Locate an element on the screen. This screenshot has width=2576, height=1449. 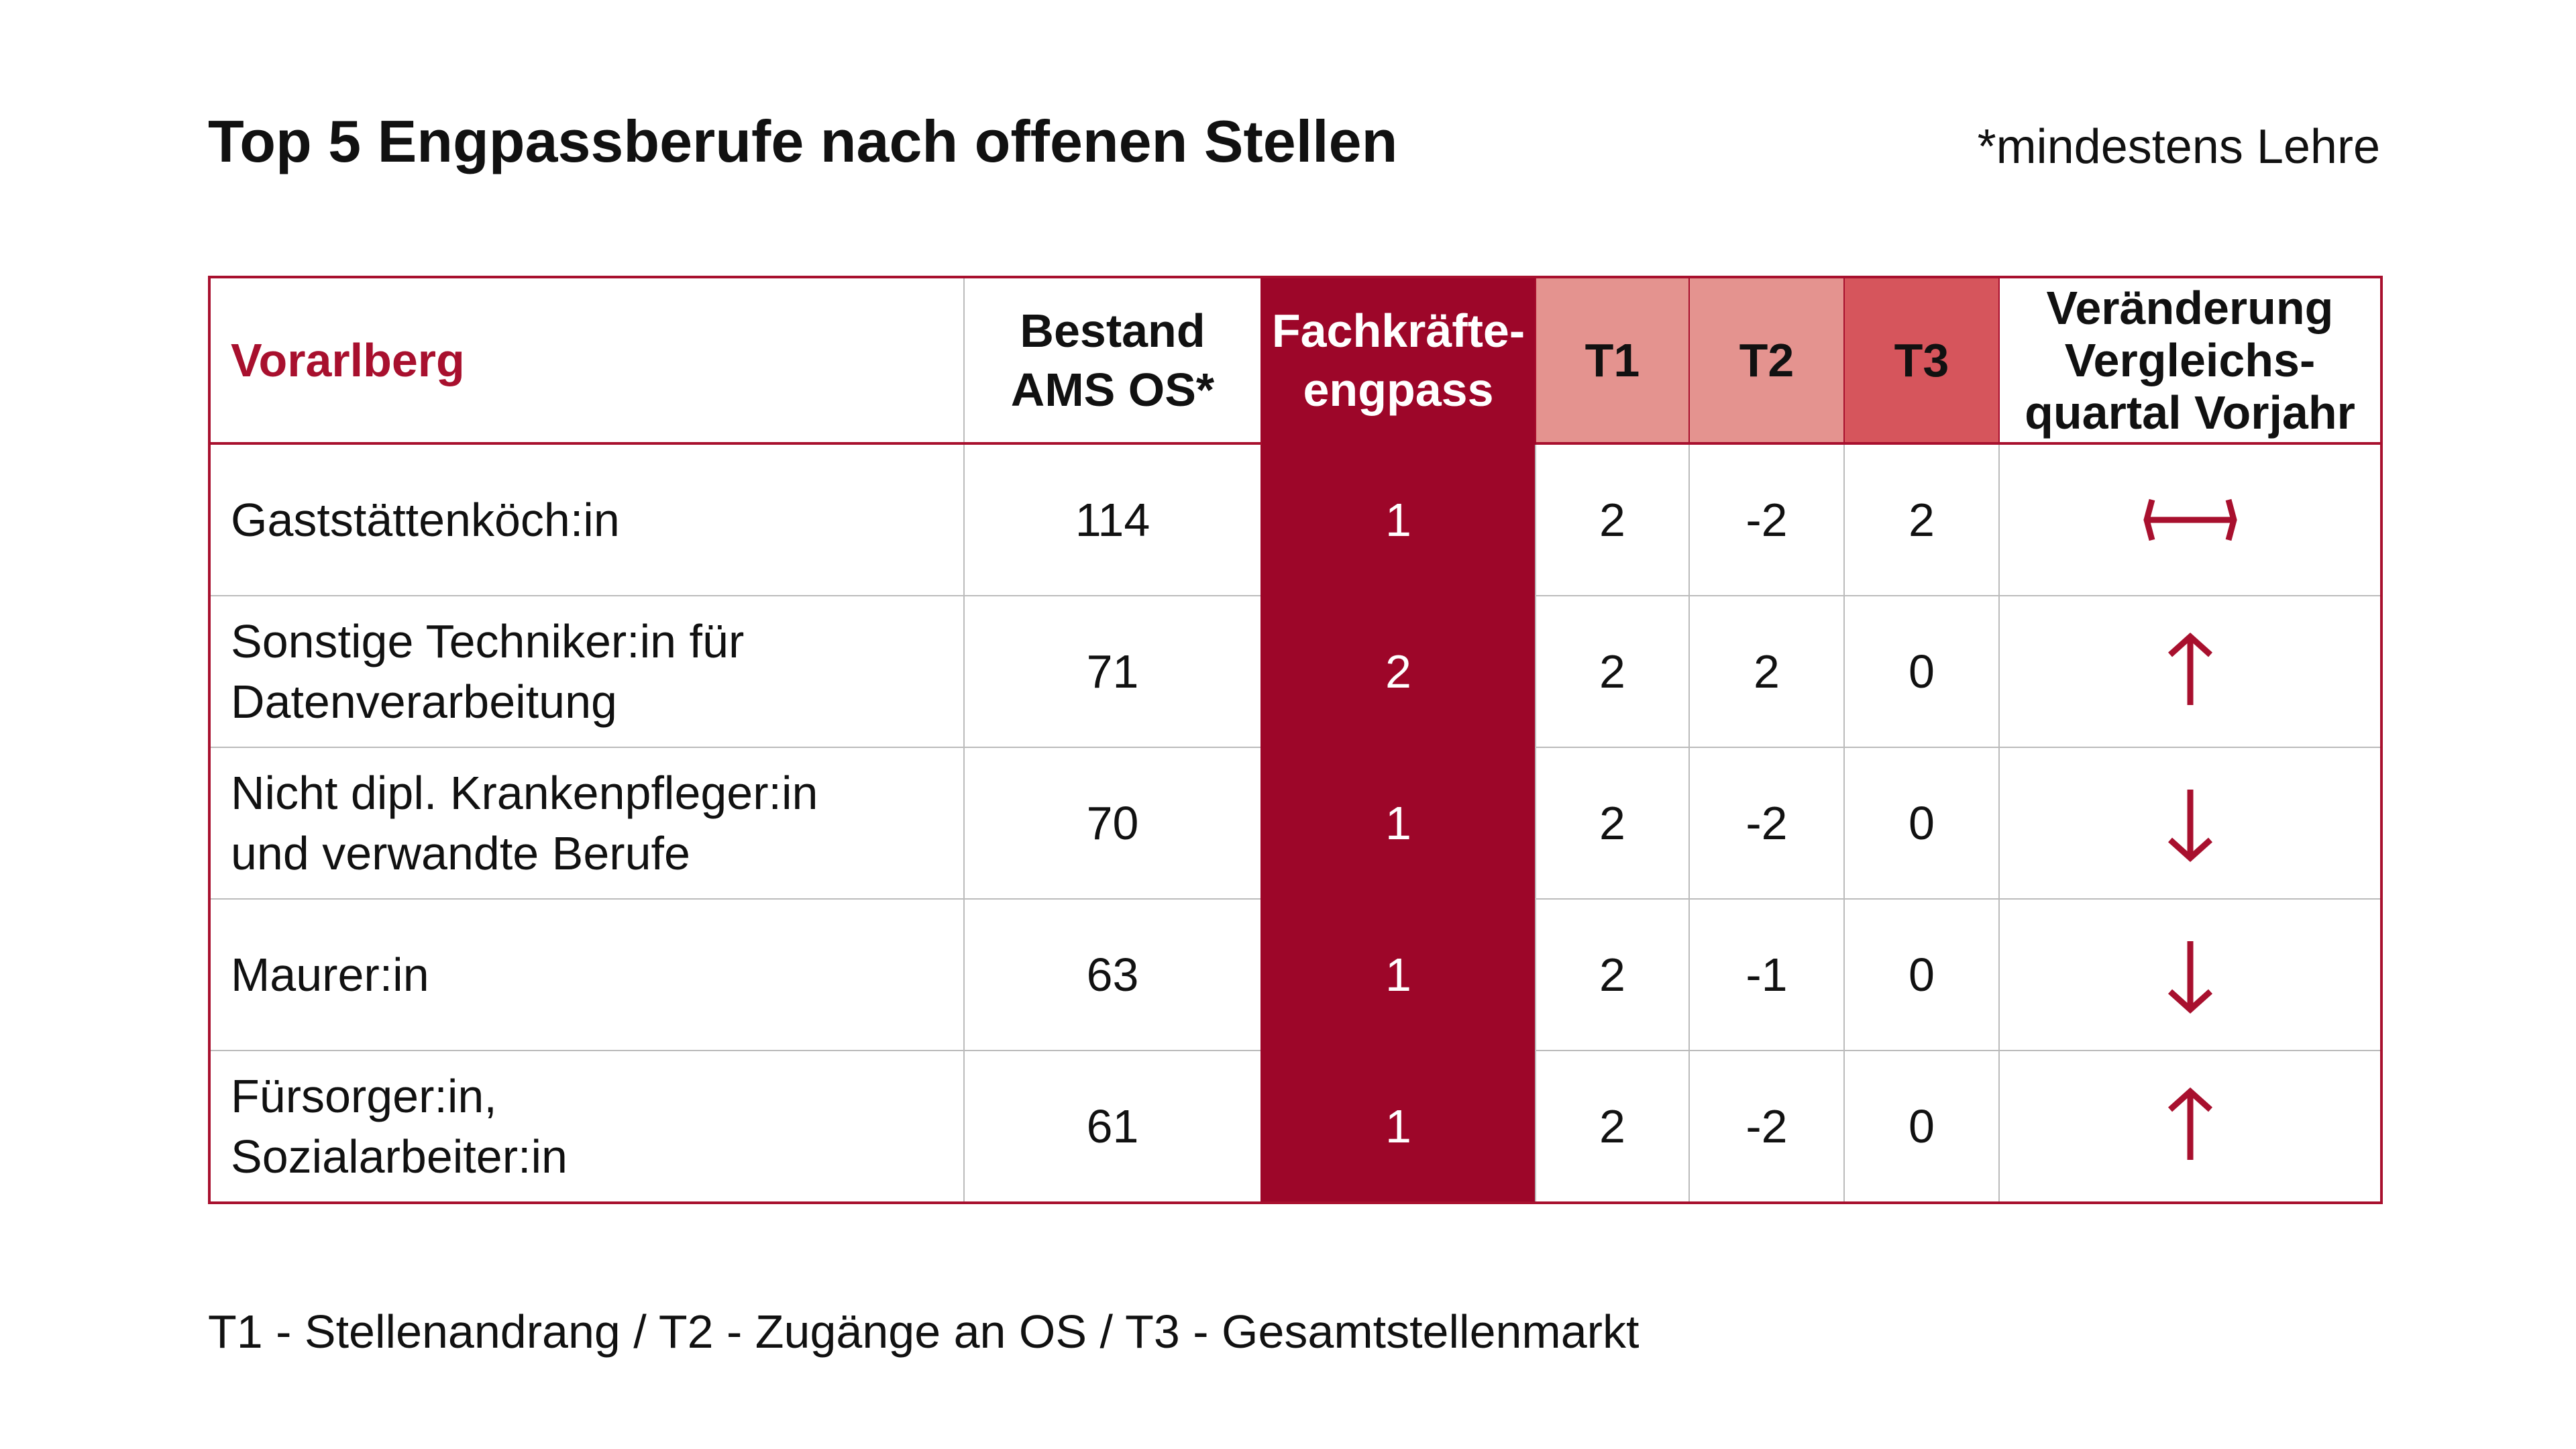
header-change: Veränderung Vergleichs-quartal Vorjahr is located at coordinates (2189, 360).